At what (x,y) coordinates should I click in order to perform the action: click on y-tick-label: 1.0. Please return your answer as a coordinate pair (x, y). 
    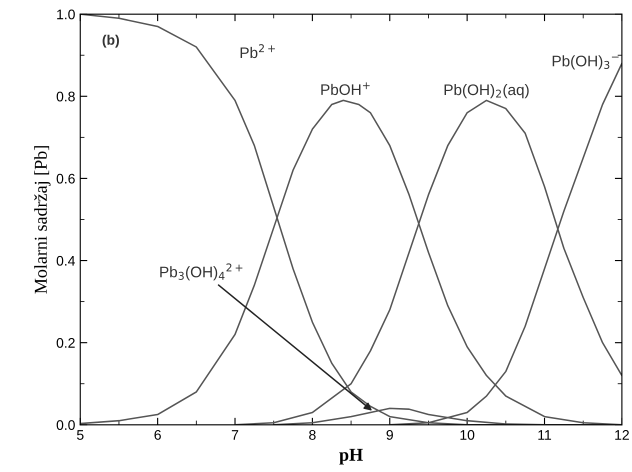
    Looking at the image, I should click on (66, 14).